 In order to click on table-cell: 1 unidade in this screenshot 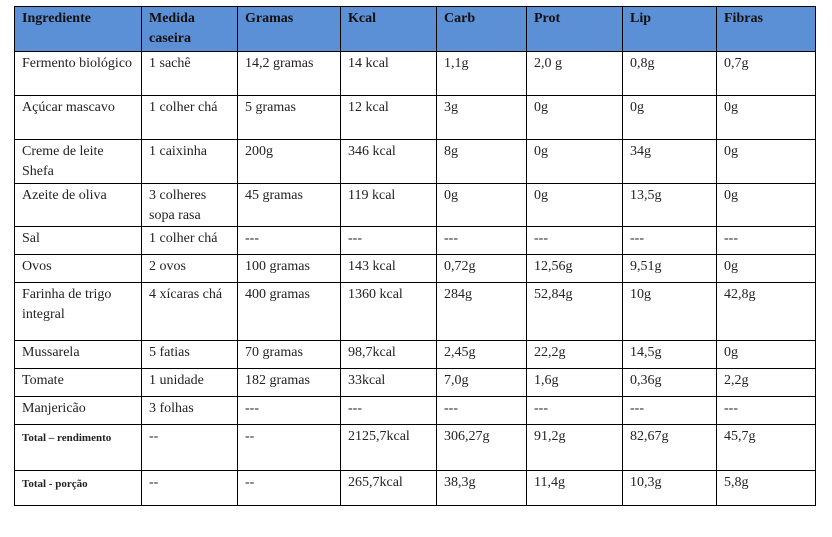, I will do `click(189, 382)`.